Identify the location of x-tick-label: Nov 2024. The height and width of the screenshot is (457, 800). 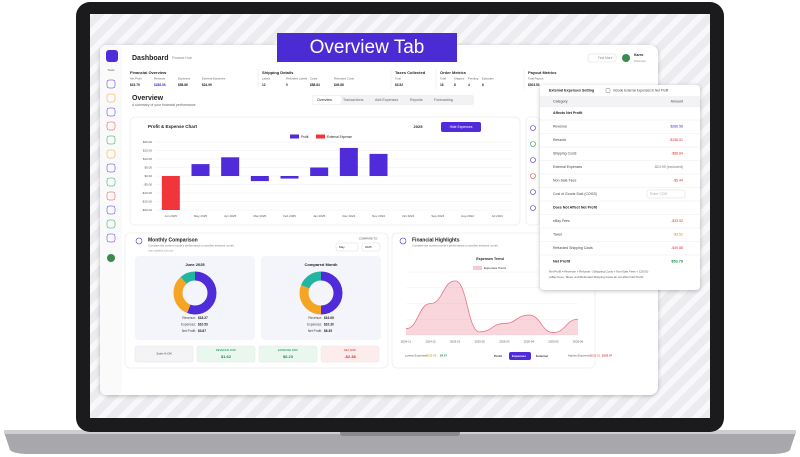
(378, 216).